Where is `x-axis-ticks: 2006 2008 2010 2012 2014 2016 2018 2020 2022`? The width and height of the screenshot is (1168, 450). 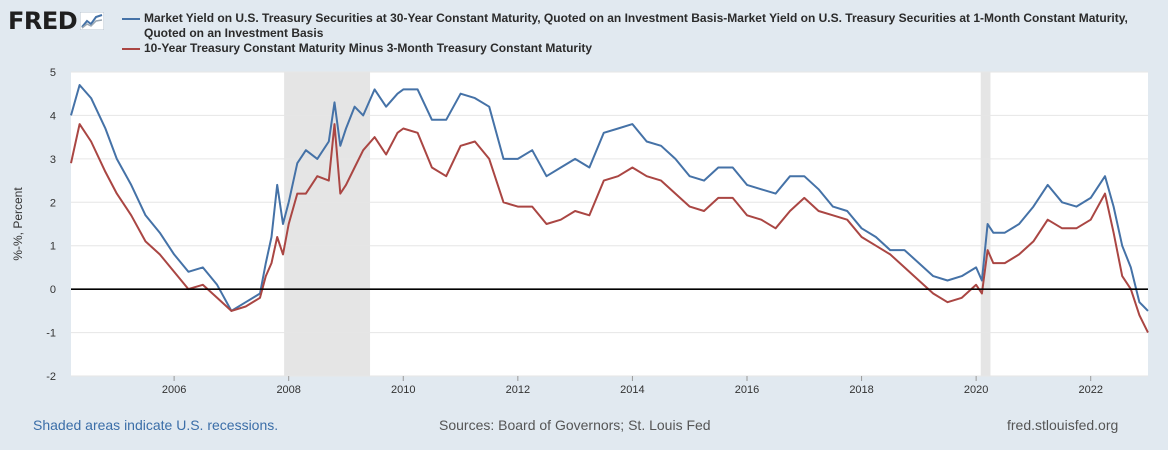
x-axis-ticks: 2006 2008 2010 2012 2014 2016 2018 2020 2022 is located at coordinates (632, 386).